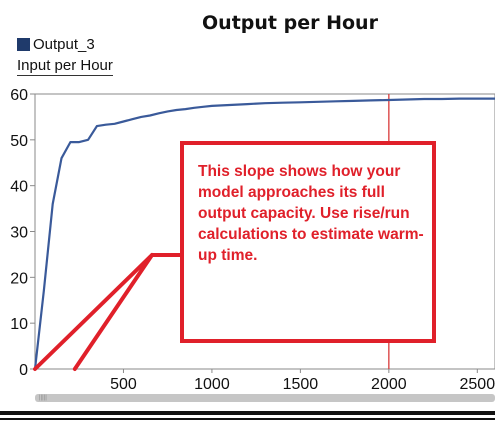 Image resolution: width=495 pixels, height=429 pixels. What do you see at coordinates (19, 278) in the screenshot?
I see `y-tick-label: 20` at bounding box center [19, 278].